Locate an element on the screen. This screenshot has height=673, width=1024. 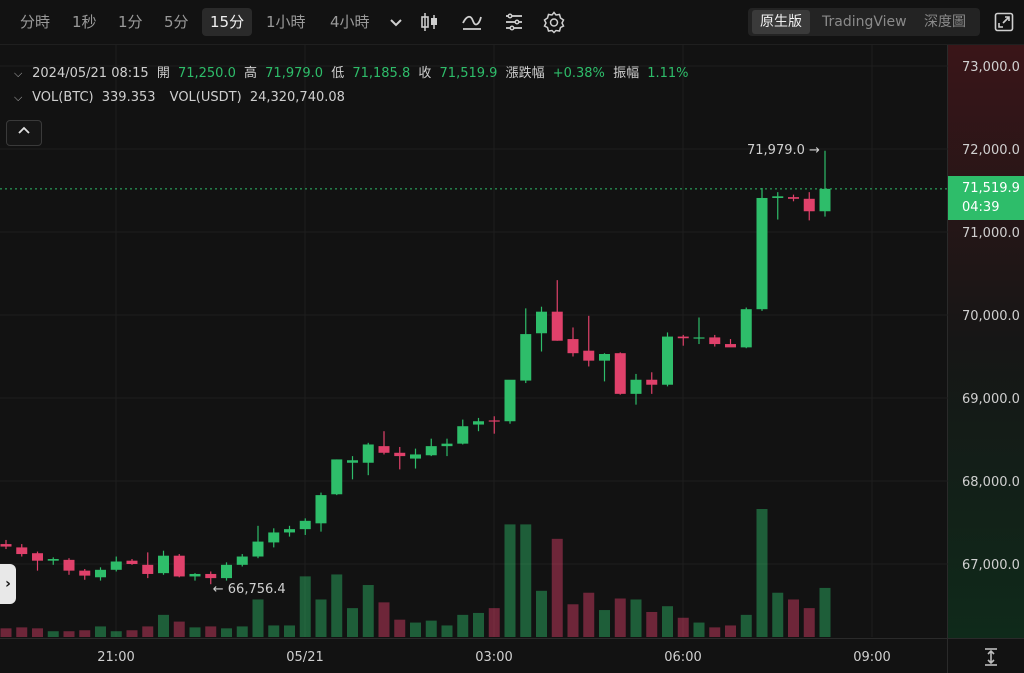
legend-change: +0.38% is located at coordinates (578, 73).